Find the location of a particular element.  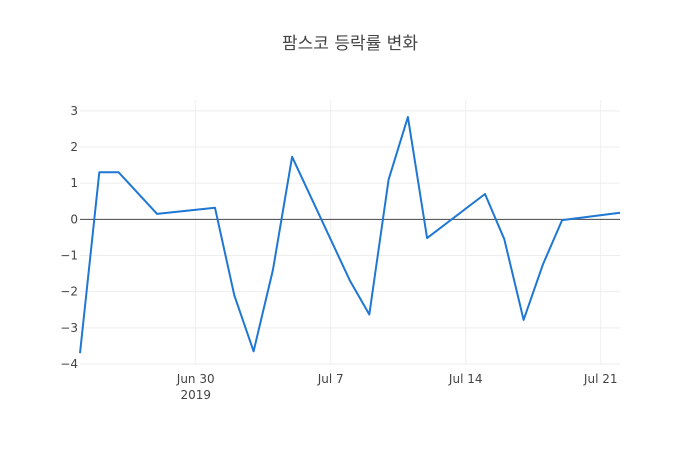

y-tick-label: 3 is located at coordinates (74, 111).